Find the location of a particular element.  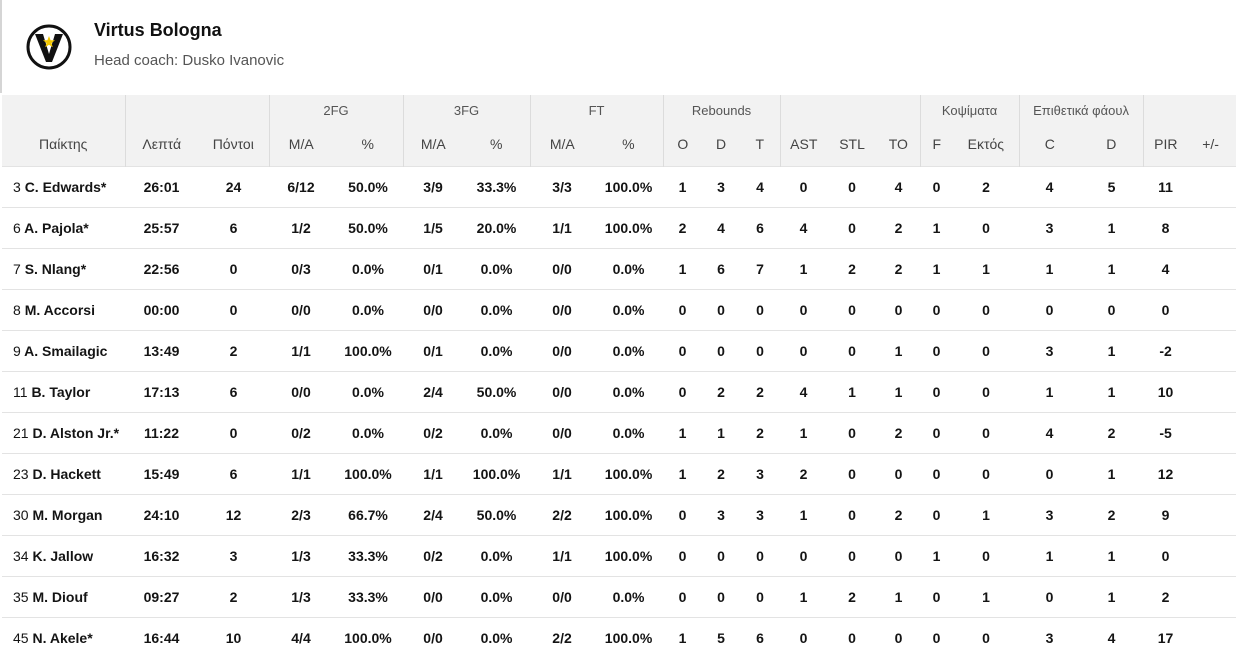

cell-2fg-pct: 100.0% is located at coordinates (368, 351).